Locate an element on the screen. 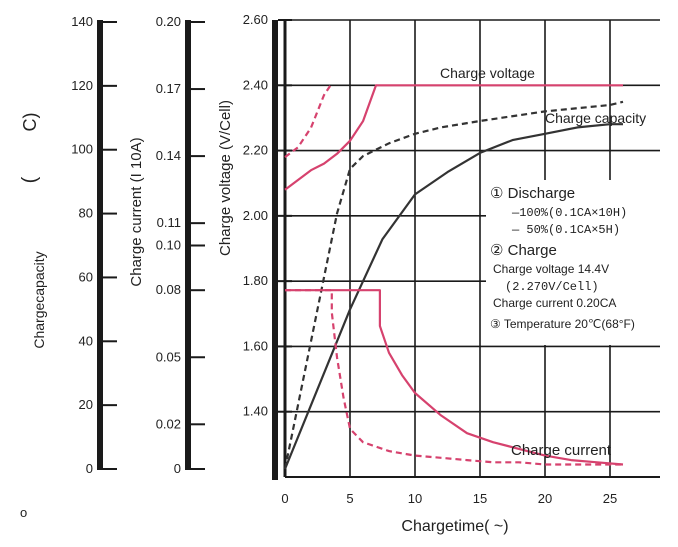 Image resolution: width=678 pixels, height=547 pixels. axis-tick-label: 60 is located at coordinates (86, 276).